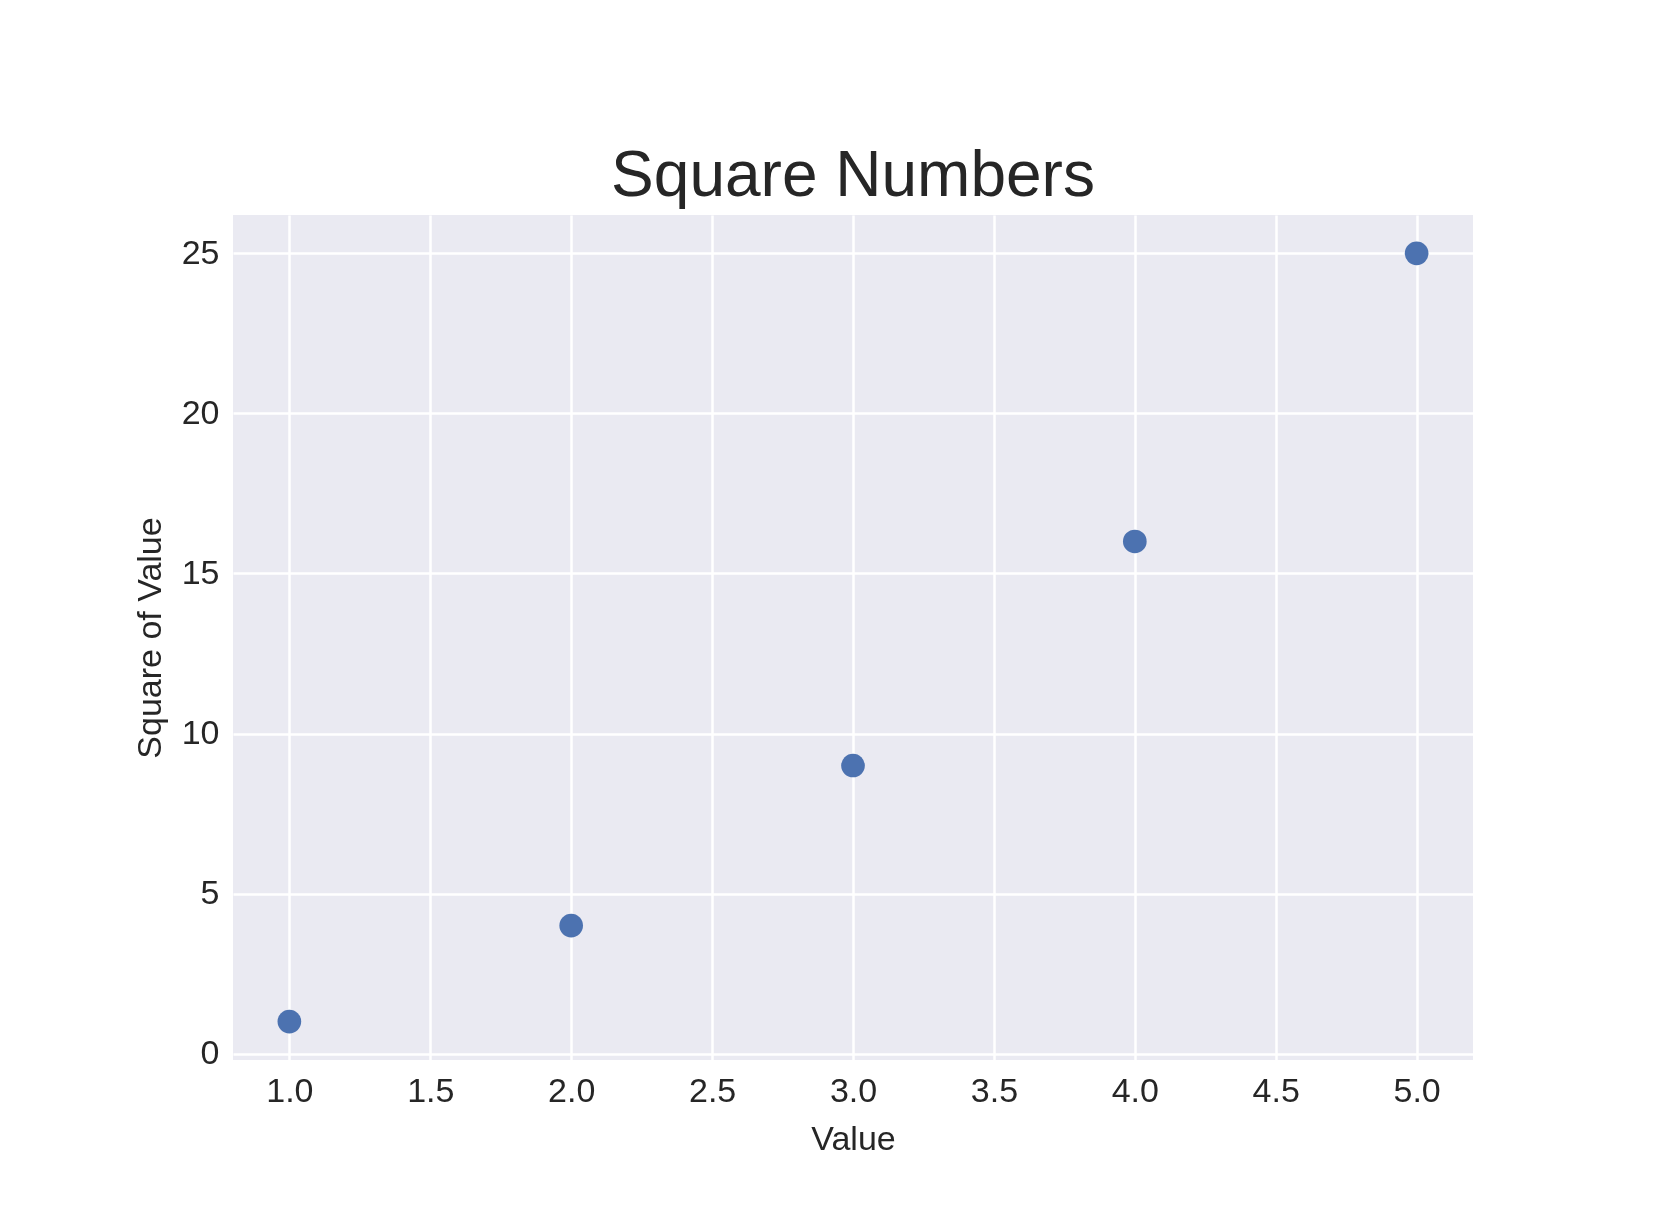  What do you see at coordinates (853, 1089) in the screenshot?
I see `x-tick-label: 3.0` at bounding box center [853, 1089].